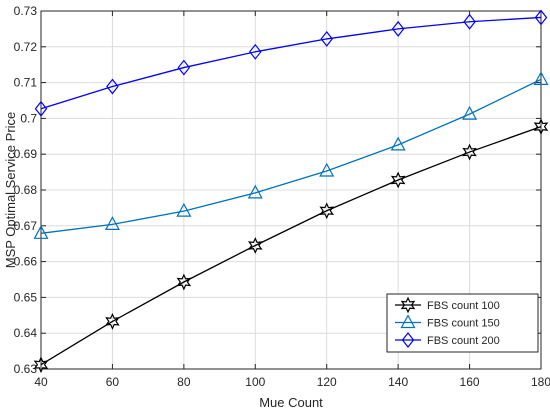 Image resolution: width=550 pixels, height=414 pixels. Describe the element at coordinates (398, 382) in the screenshot. I see `x-tick-label: 140` at that location.